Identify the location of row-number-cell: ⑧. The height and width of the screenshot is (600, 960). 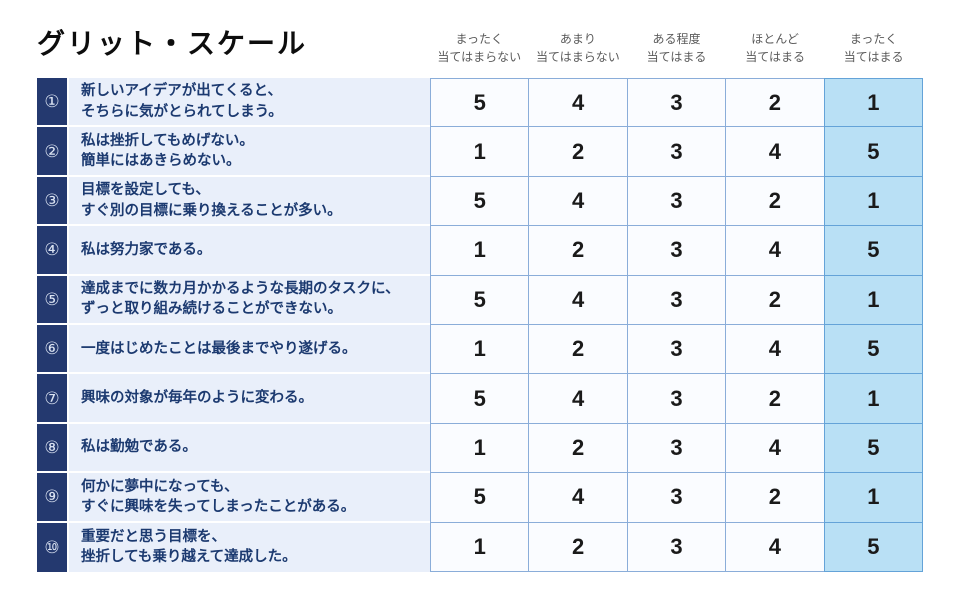
(52, 448).